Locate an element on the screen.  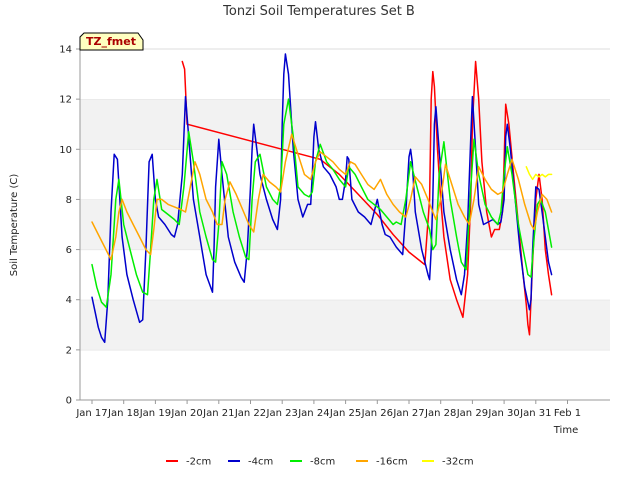
legend-label: -4cm is located at coordinates (260, 462).